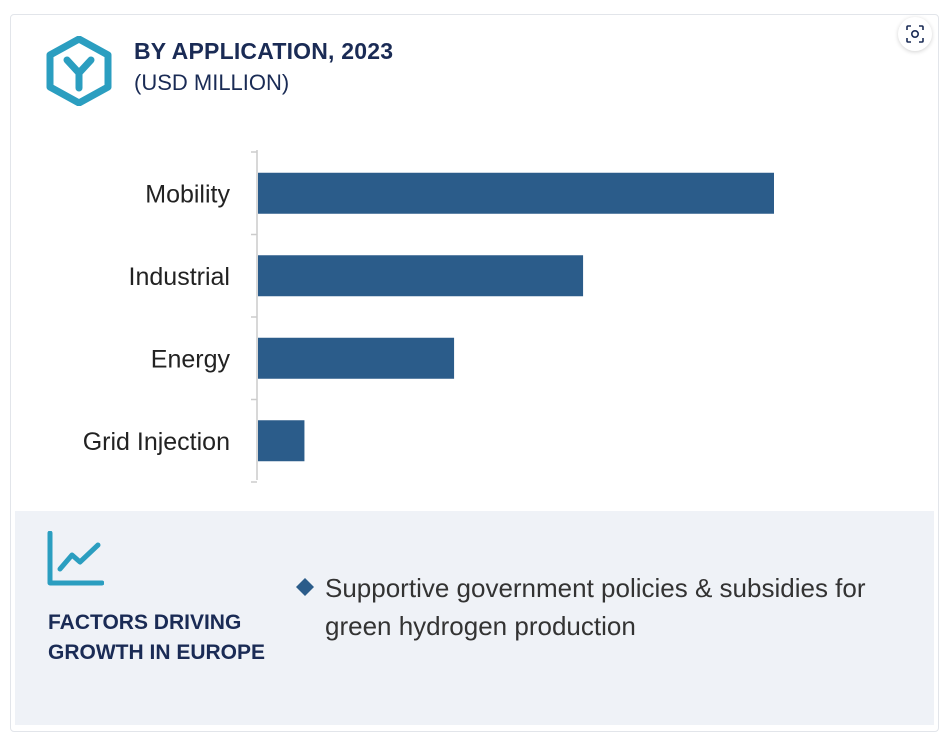 The image size is (951, 743). I want to click on bar-energy, so click(356, 358).